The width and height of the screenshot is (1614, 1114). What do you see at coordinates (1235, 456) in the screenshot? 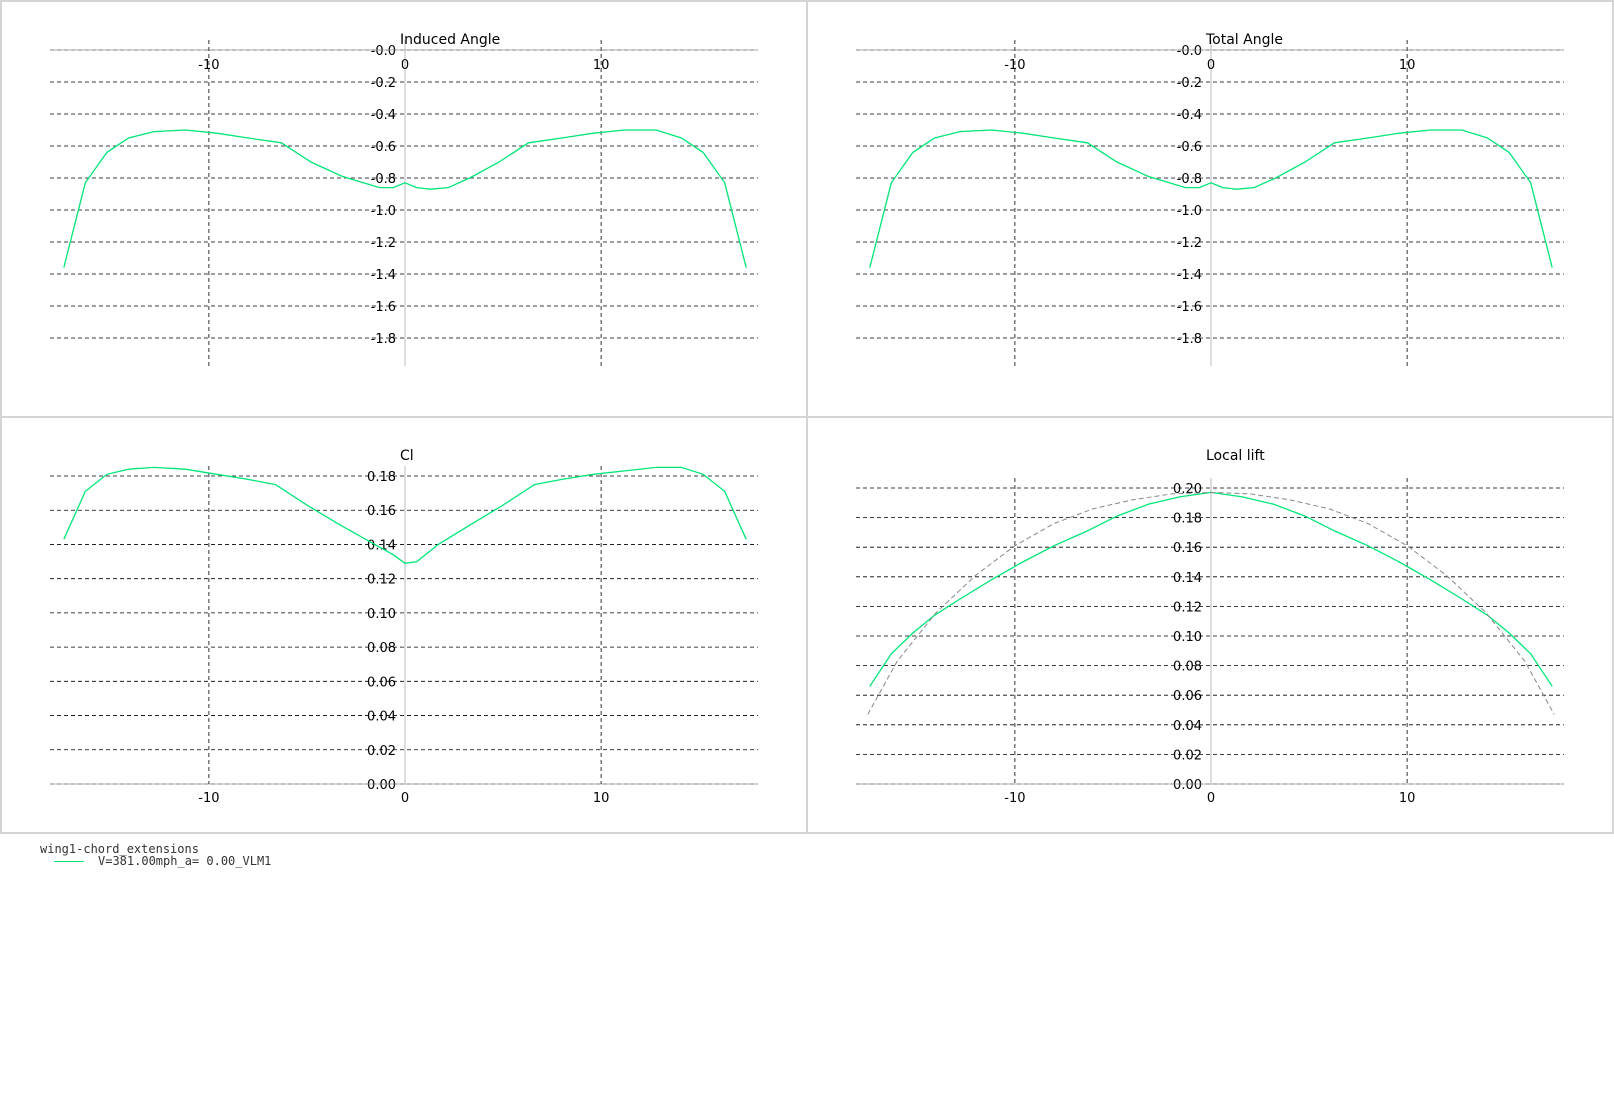
I see `chart-title: Local lift` at bounding box center [1235, 456].